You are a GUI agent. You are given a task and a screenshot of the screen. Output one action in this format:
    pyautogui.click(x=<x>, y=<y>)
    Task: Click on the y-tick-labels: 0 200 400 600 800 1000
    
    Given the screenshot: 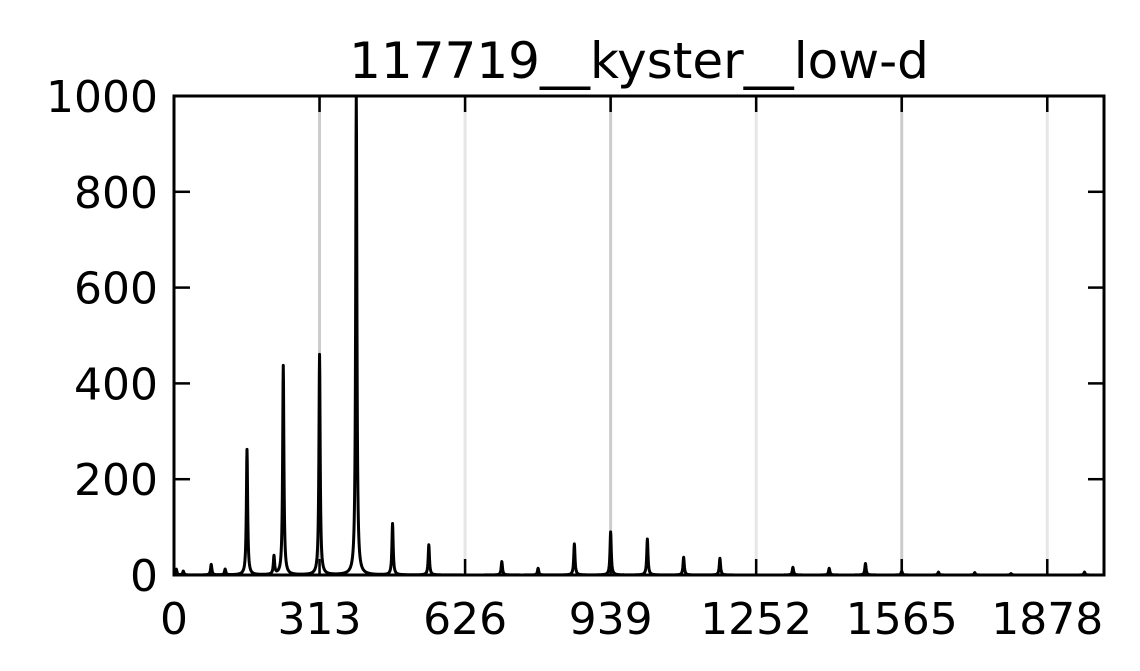 What is the action you would take?
    pyautogui.click(x=102, y=337)
    